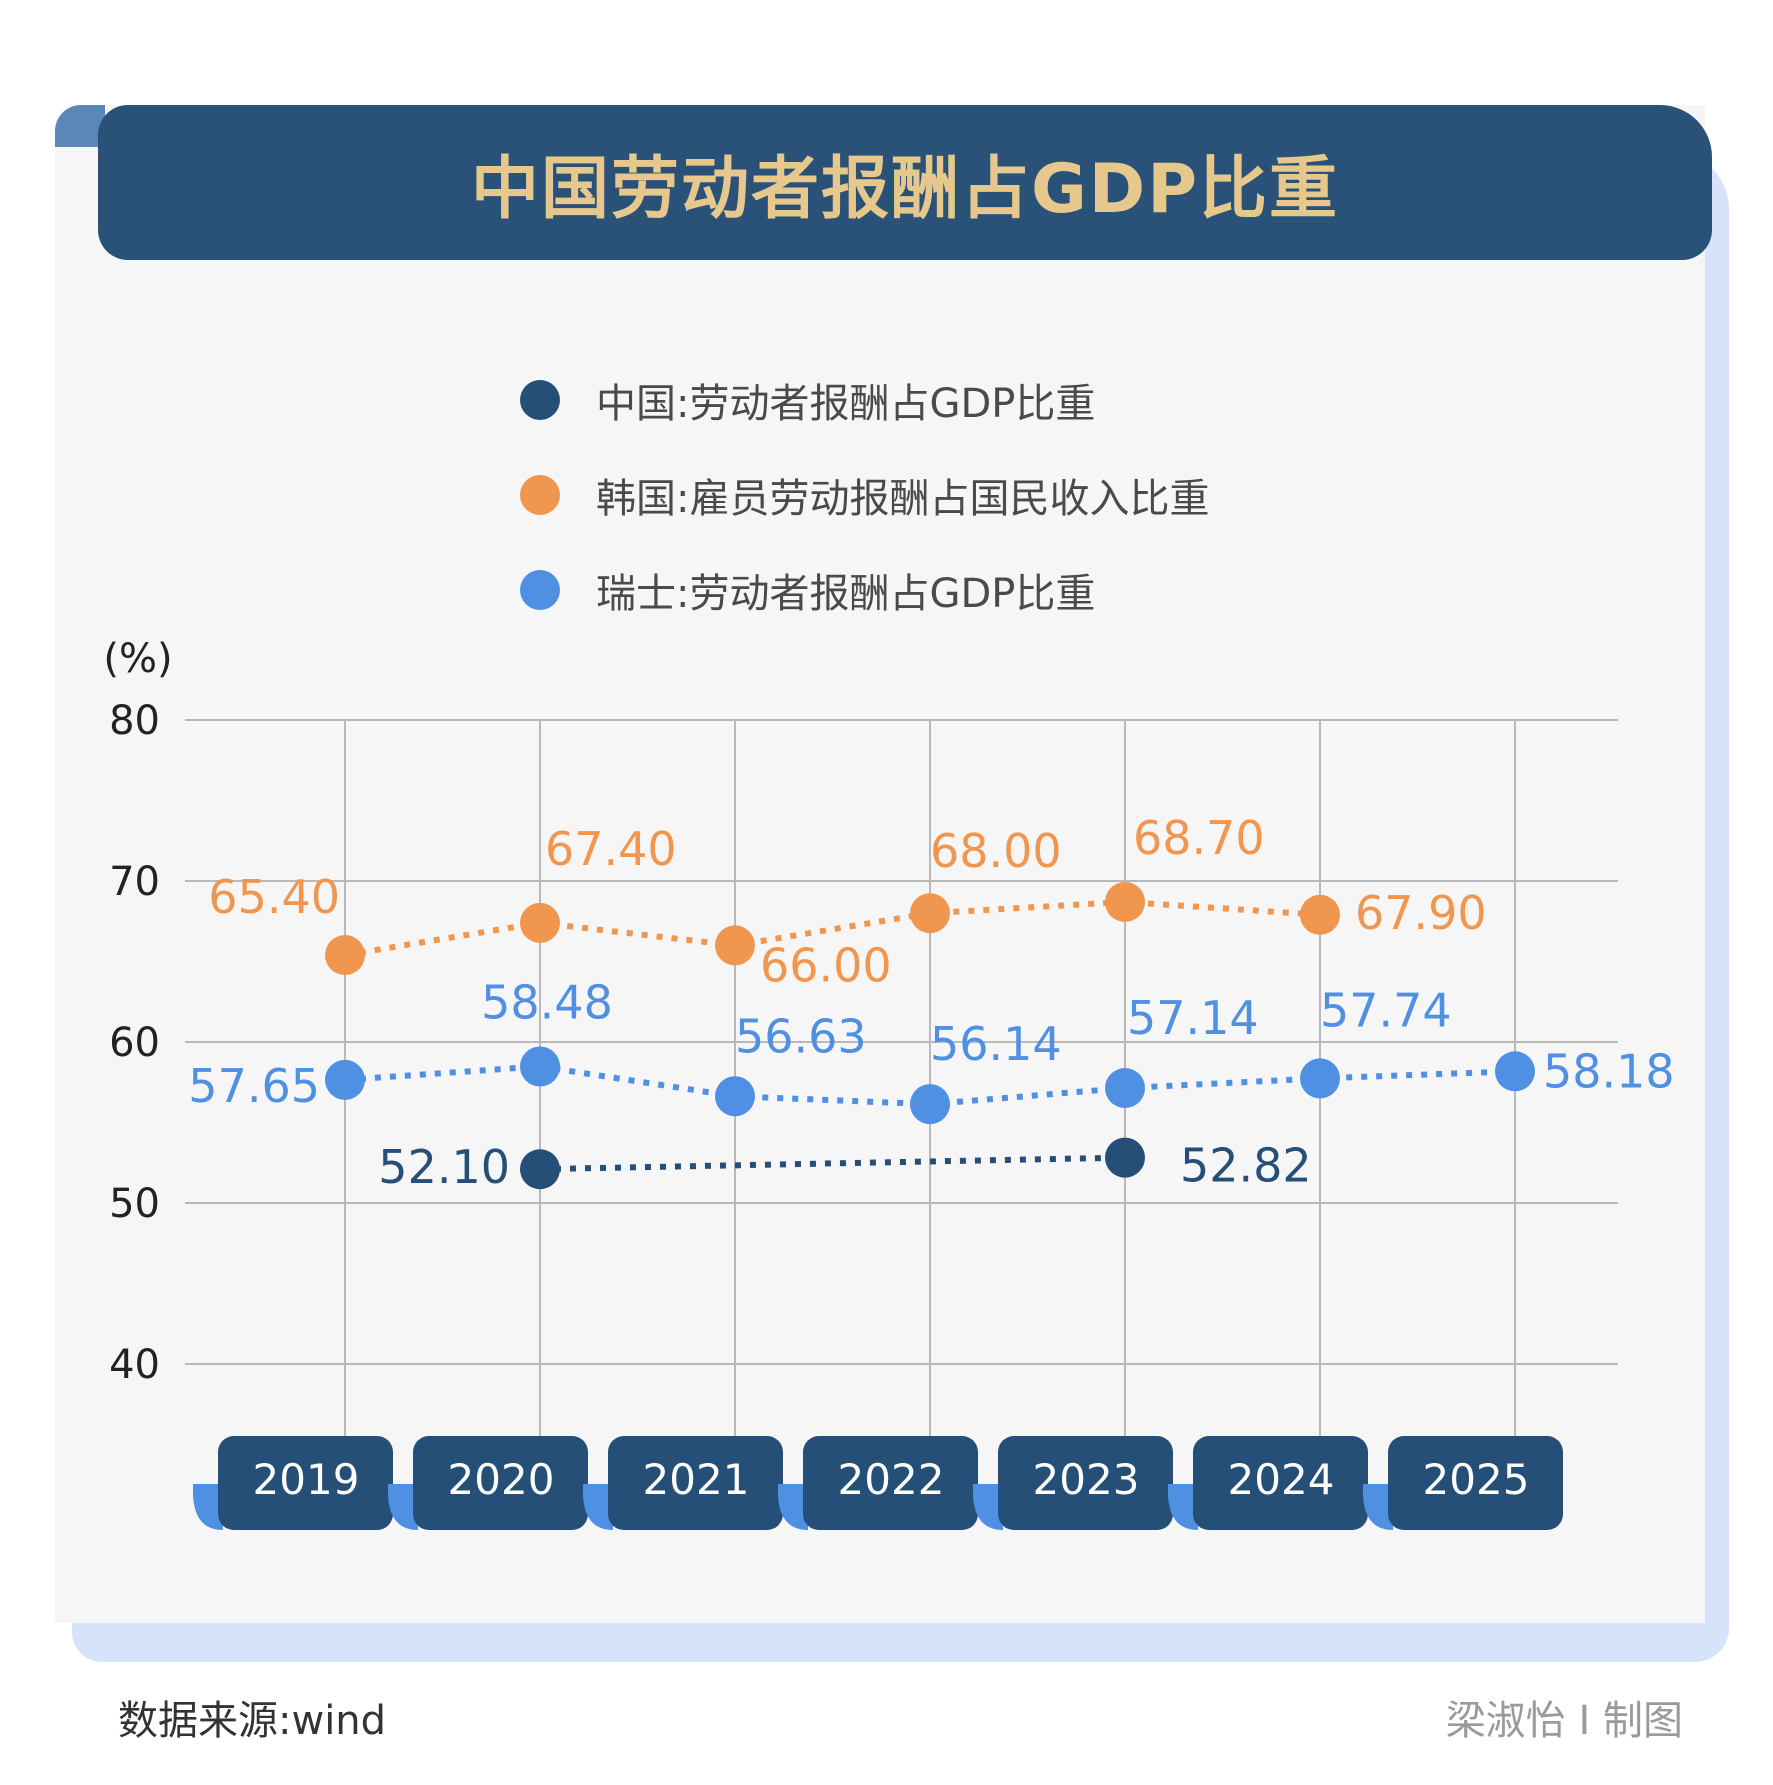 Image resolution: width=1773 pixels, height=1785 pixels. What do you see at coordinates (905, 189) in the screenshot?
I see `chart-title: 中国劳动者报酬占GDP比重` at bounding box center [905, 189].